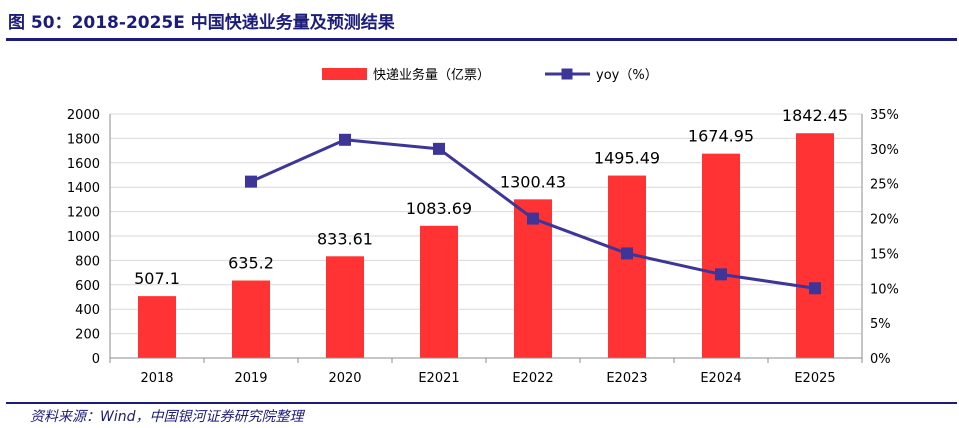 Image resolution: width=959 pixels, height=428 pixels. I want to click on x-tick-label: 2018, so click(156, 378).